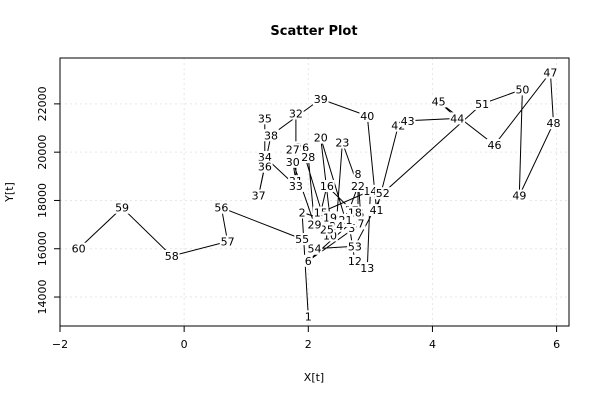 The image size is (599, 400). I want to click on data-point-label: 37, so click(259, 196).